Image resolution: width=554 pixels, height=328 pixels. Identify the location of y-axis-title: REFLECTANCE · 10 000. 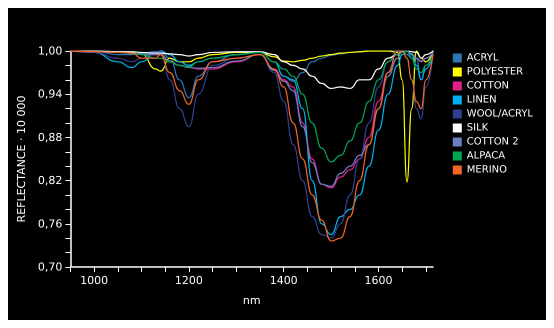
(21, 159).